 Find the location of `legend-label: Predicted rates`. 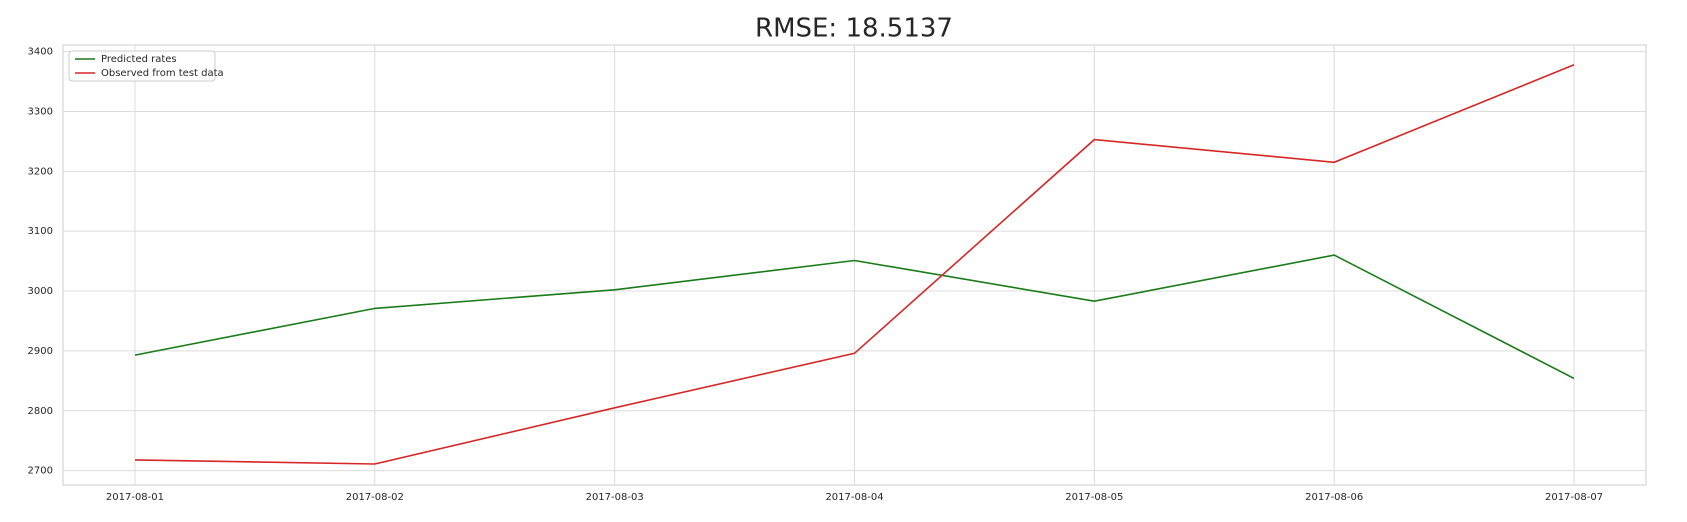

legend-label: Predicted rates is located at coordinates (139, 59).